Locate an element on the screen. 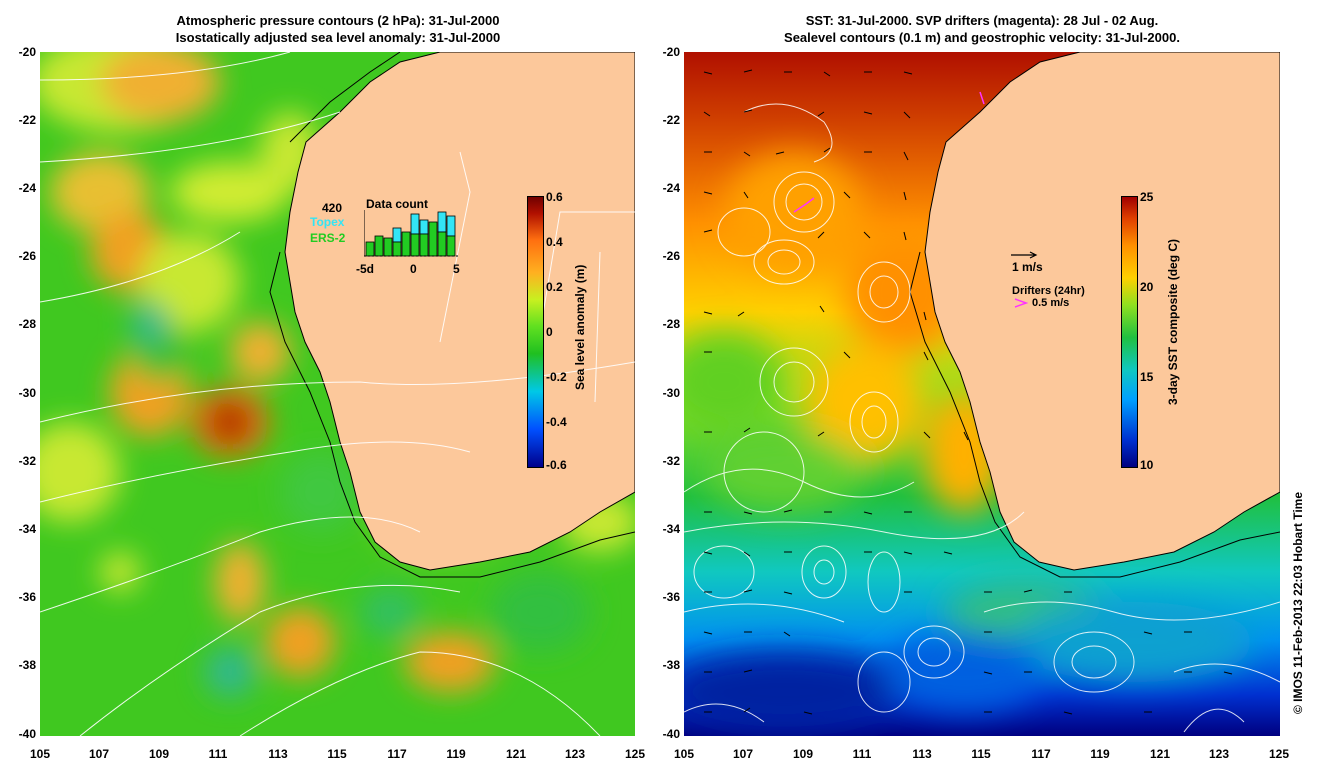  left-xtick: 125 is located at coordinates (635, 754).